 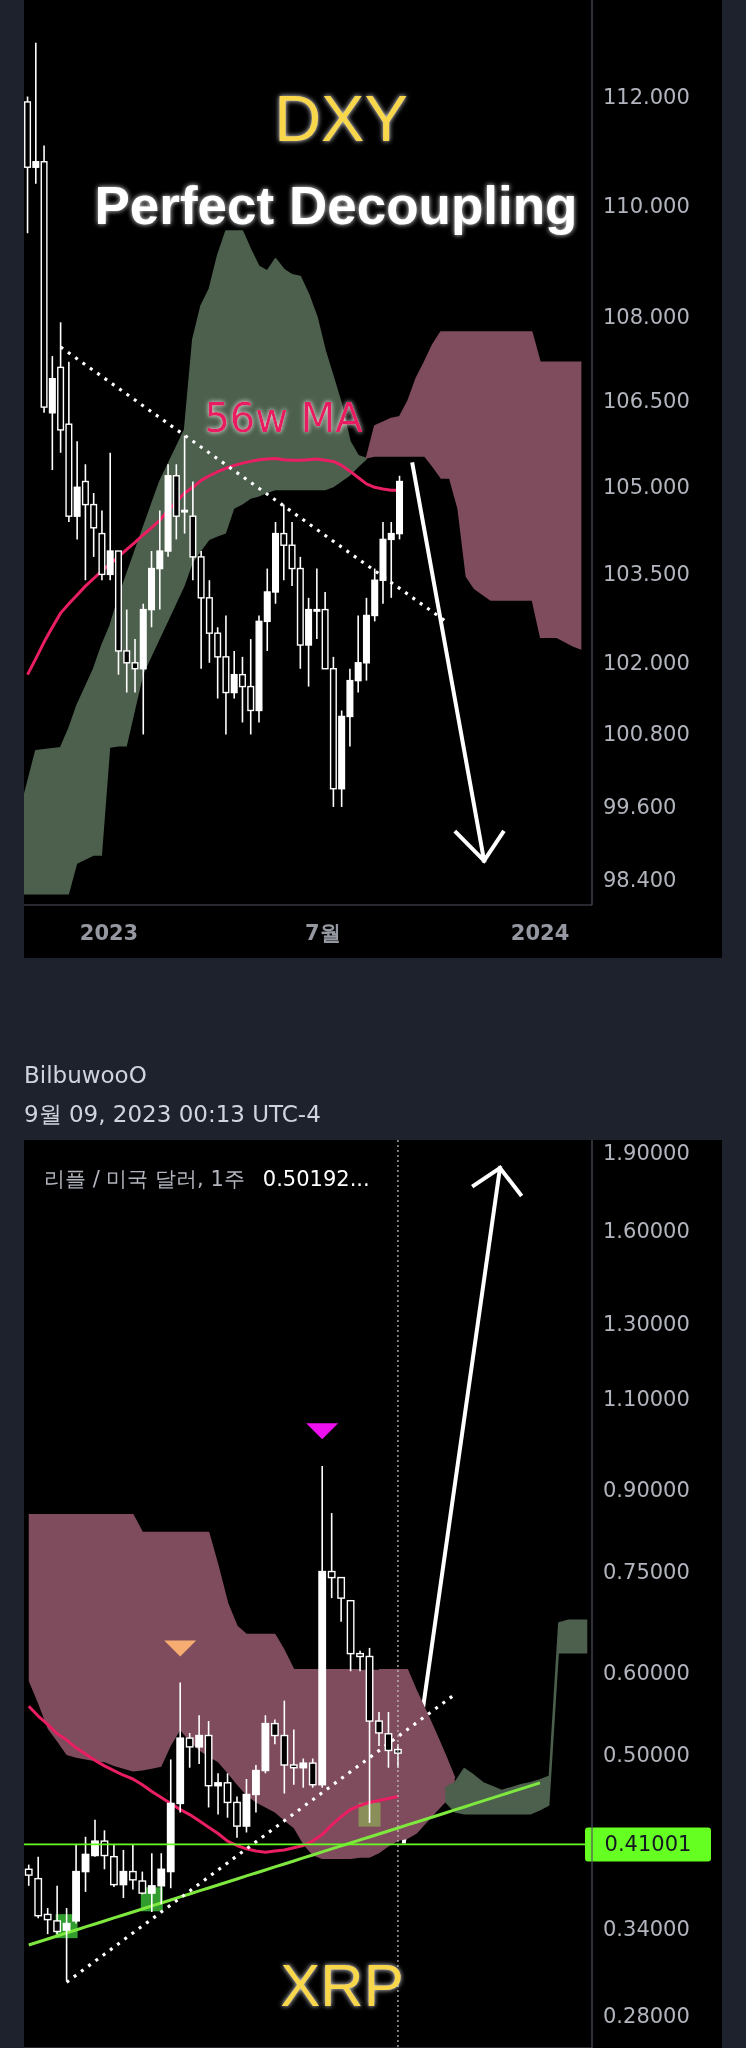 What do you see at coordinates (646, 1672) in the screenshot?
I see `y-tick-label: 0.60000` at bounding box center [646, 1672].